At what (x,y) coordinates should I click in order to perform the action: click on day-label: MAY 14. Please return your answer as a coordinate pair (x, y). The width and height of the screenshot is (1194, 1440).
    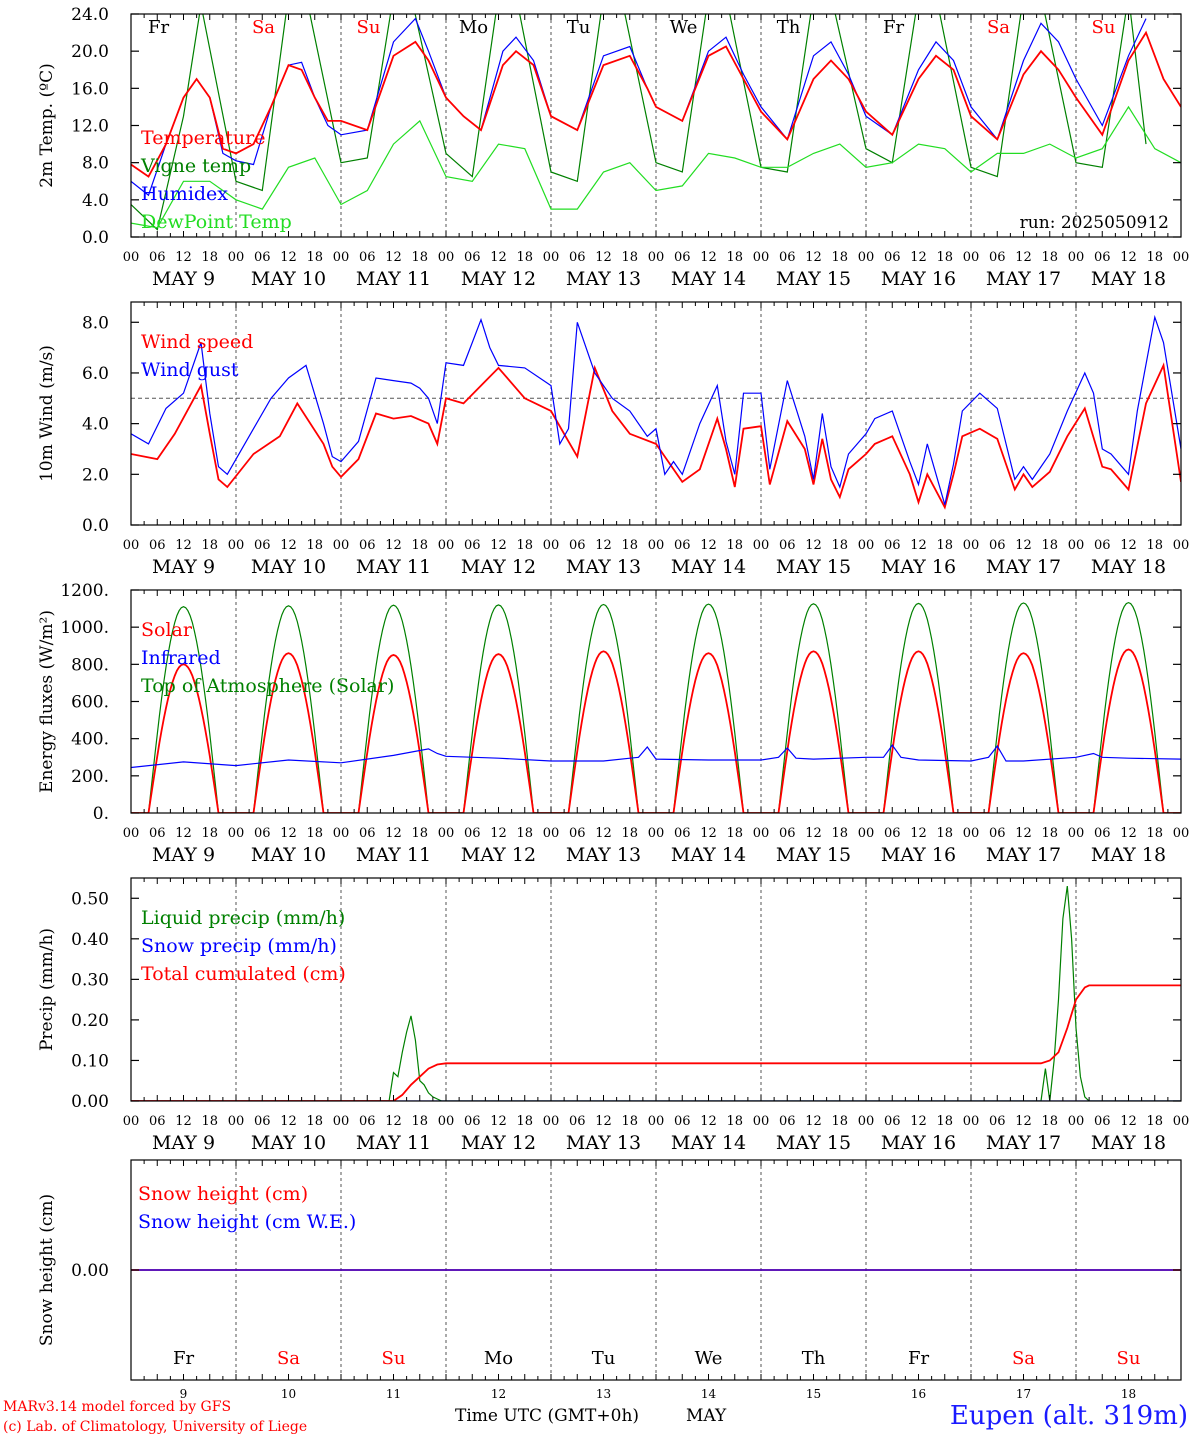
    Looking at the image, I should click on (708, 1143).